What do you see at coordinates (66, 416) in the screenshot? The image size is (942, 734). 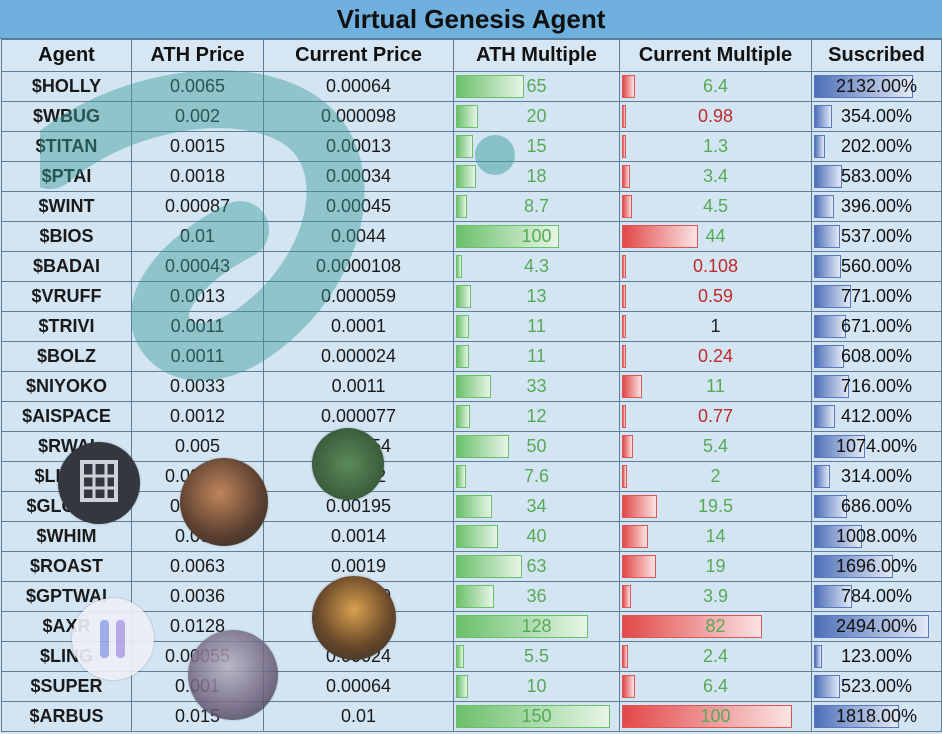 I see `cell-agent: $AISPACE` at bounding box center [66, 416].